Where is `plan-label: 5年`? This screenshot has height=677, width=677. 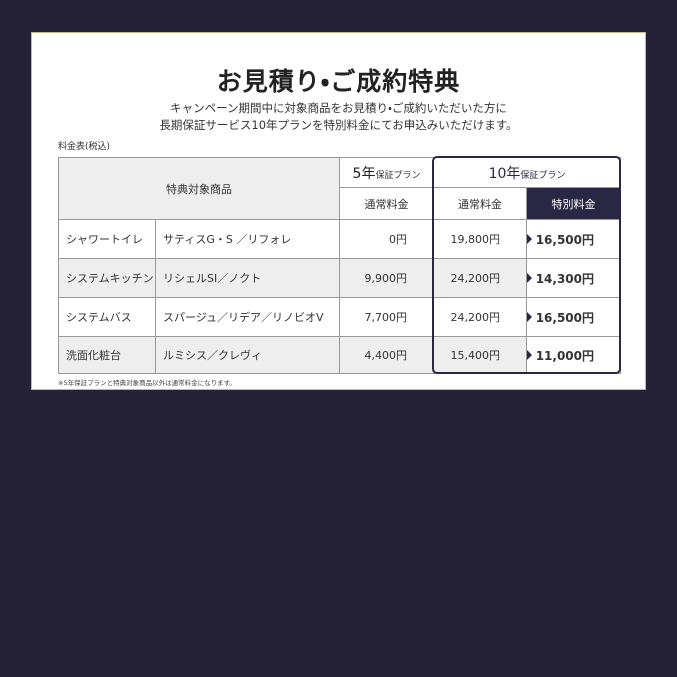
plan-label: 5年 is located at coordinates (364, 173).